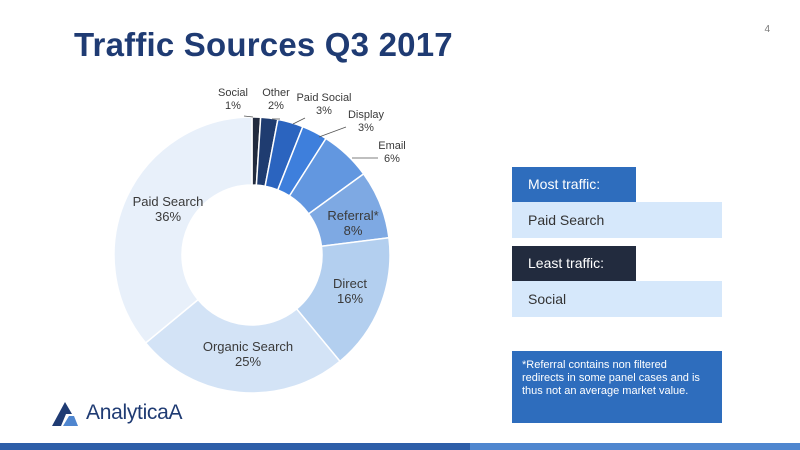 Image resolution: width=800 pixels, height=450 pixels. I want to click on slice-organic-search, so click(243, 346).